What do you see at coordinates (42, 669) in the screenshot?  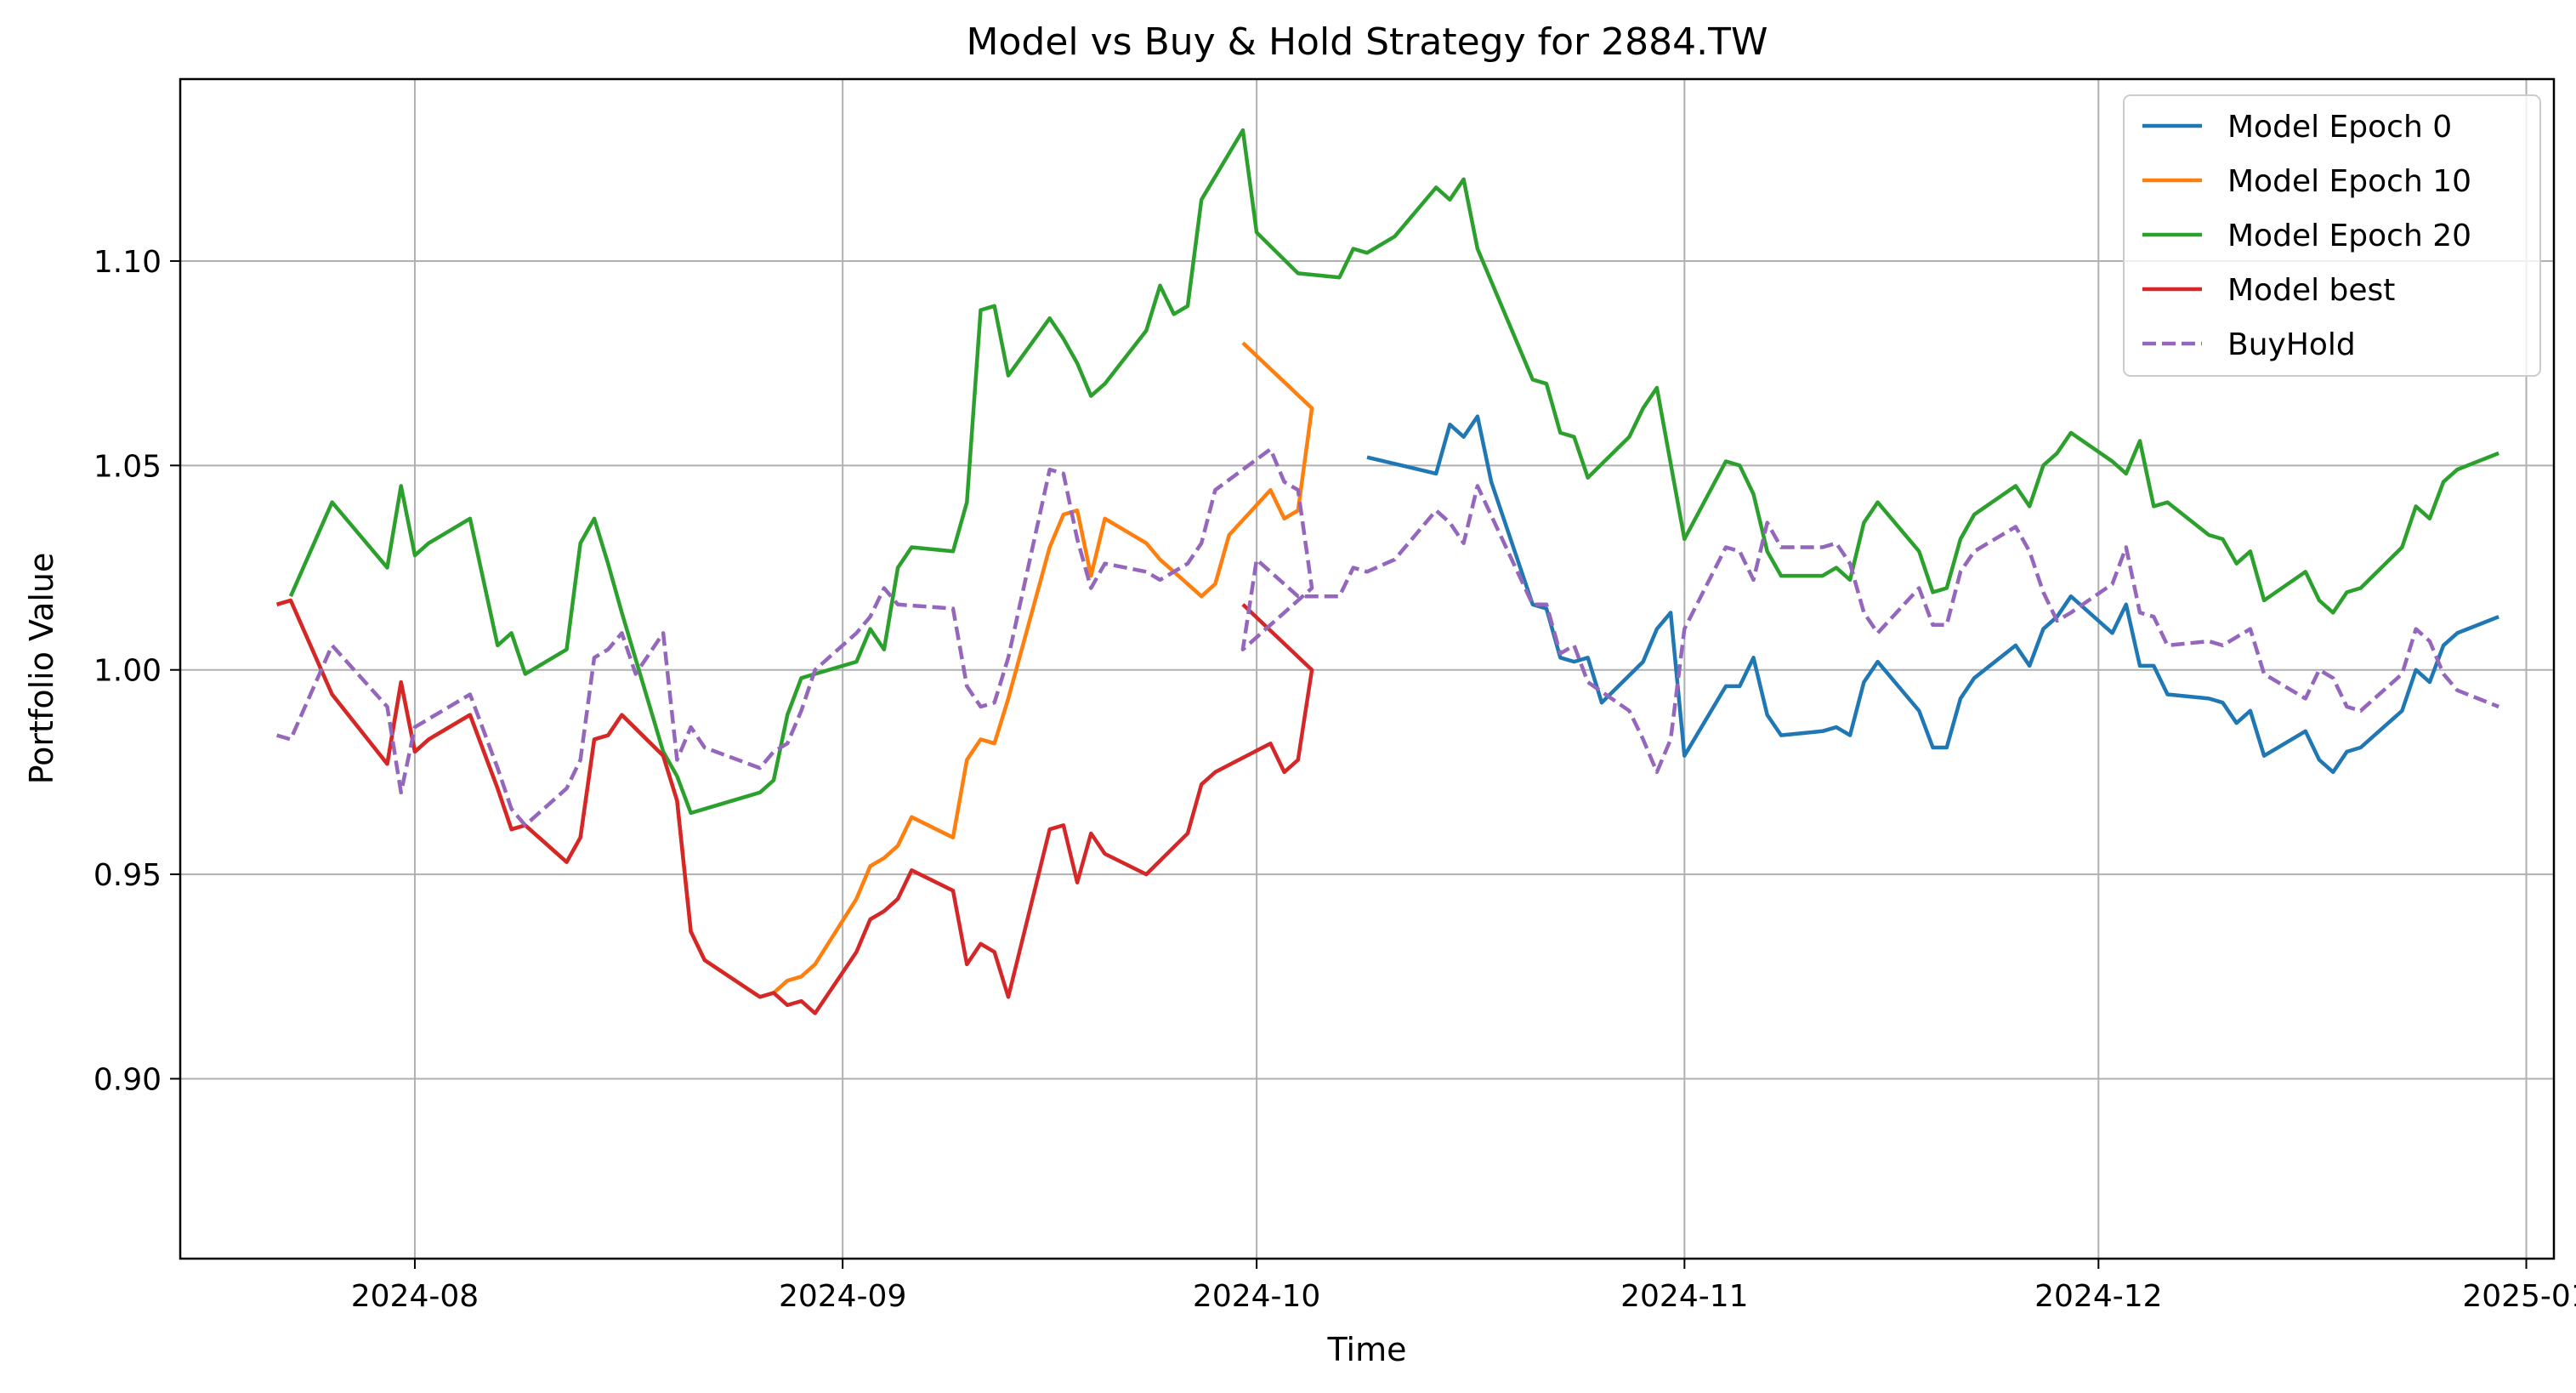 I see `y-axis-label: Portfolio Value` at bounding box center [42, 669].